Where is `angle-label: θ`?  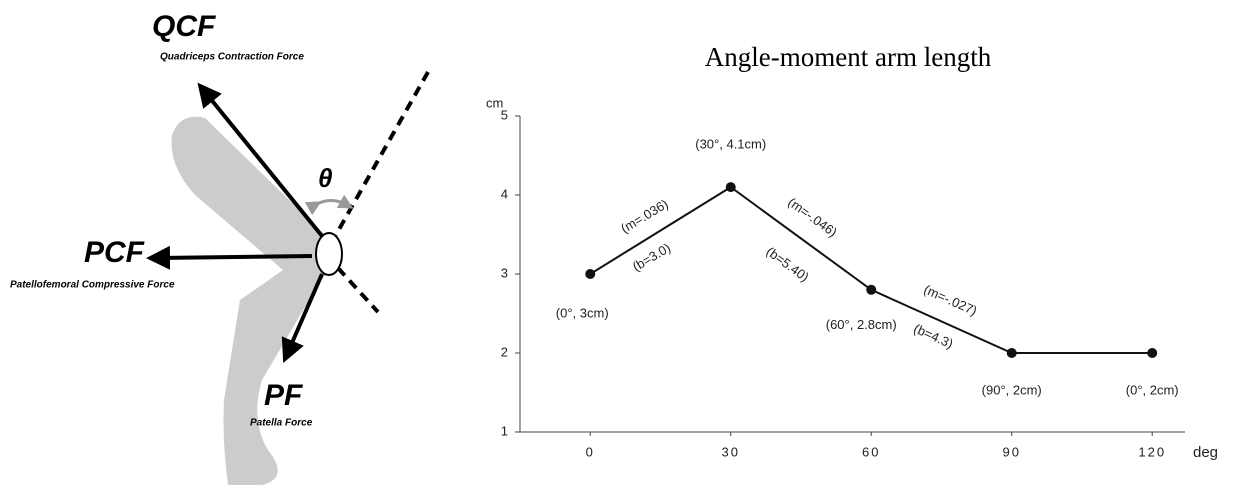
angle-label: θ is located at coordinates (325, 178).